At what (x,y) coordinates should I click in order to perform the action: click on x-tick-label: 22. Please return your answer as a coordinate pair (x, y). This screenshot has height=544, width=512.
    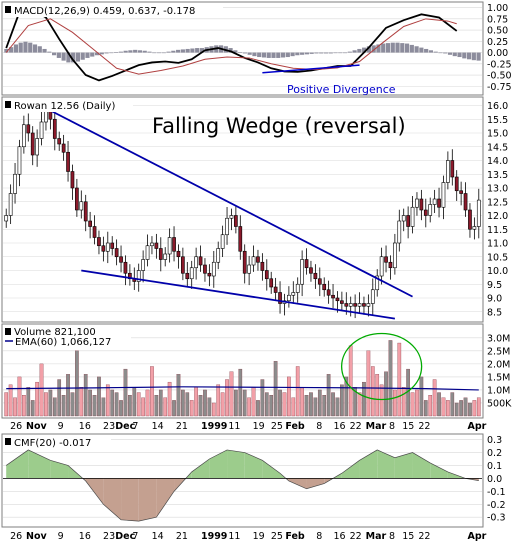
    Looking at the image, I should click on (424, 426).